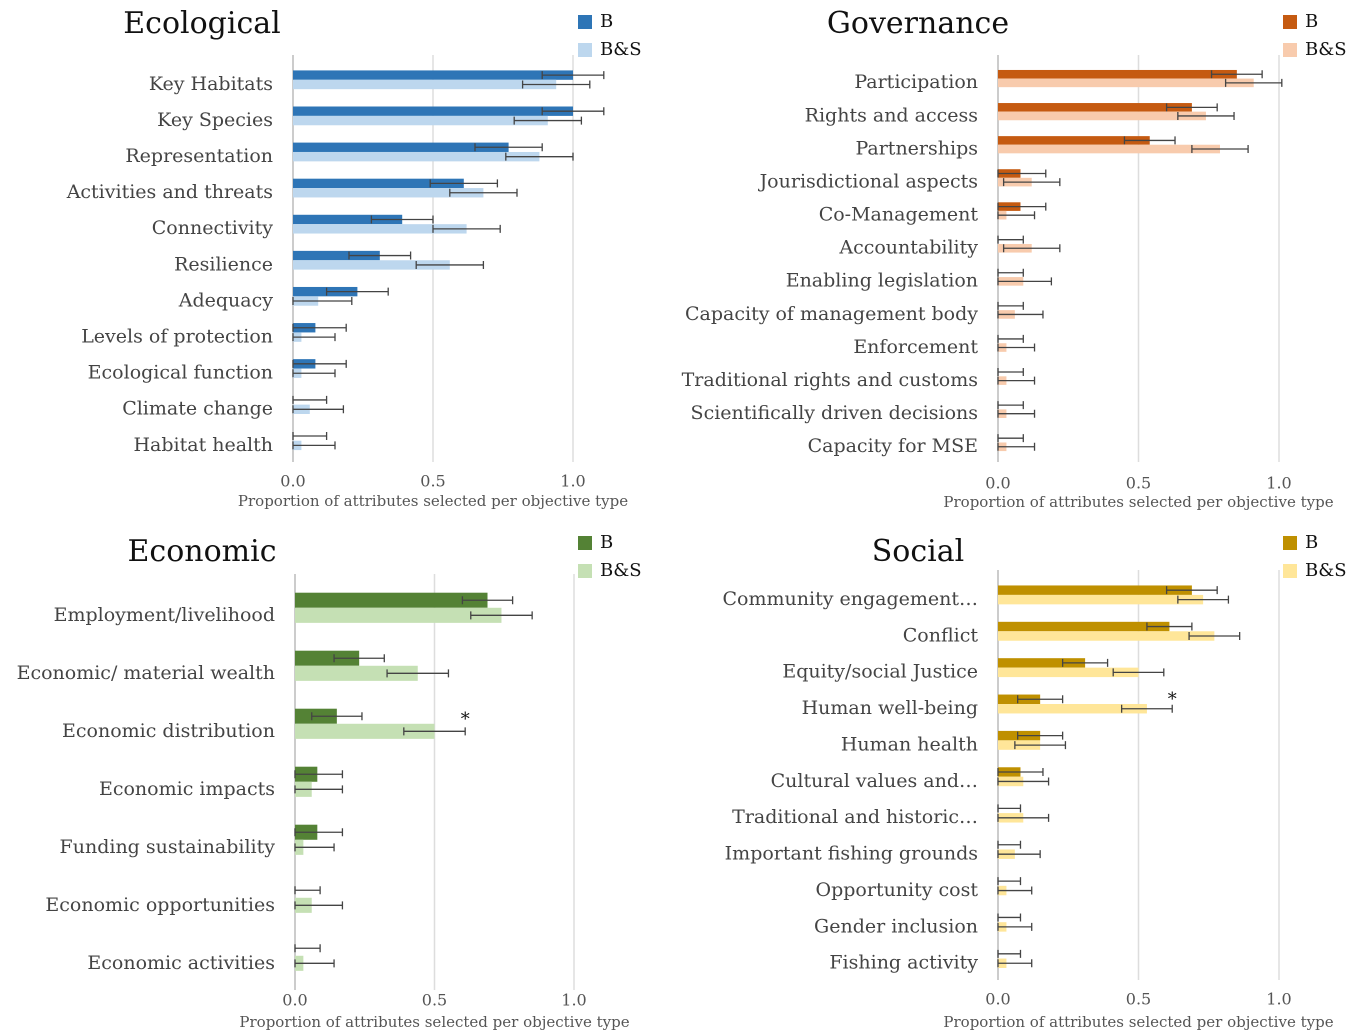 The height and width of the screenshot is (1035, 1359). I want to click on category-label: Representation, so click(199, 156).